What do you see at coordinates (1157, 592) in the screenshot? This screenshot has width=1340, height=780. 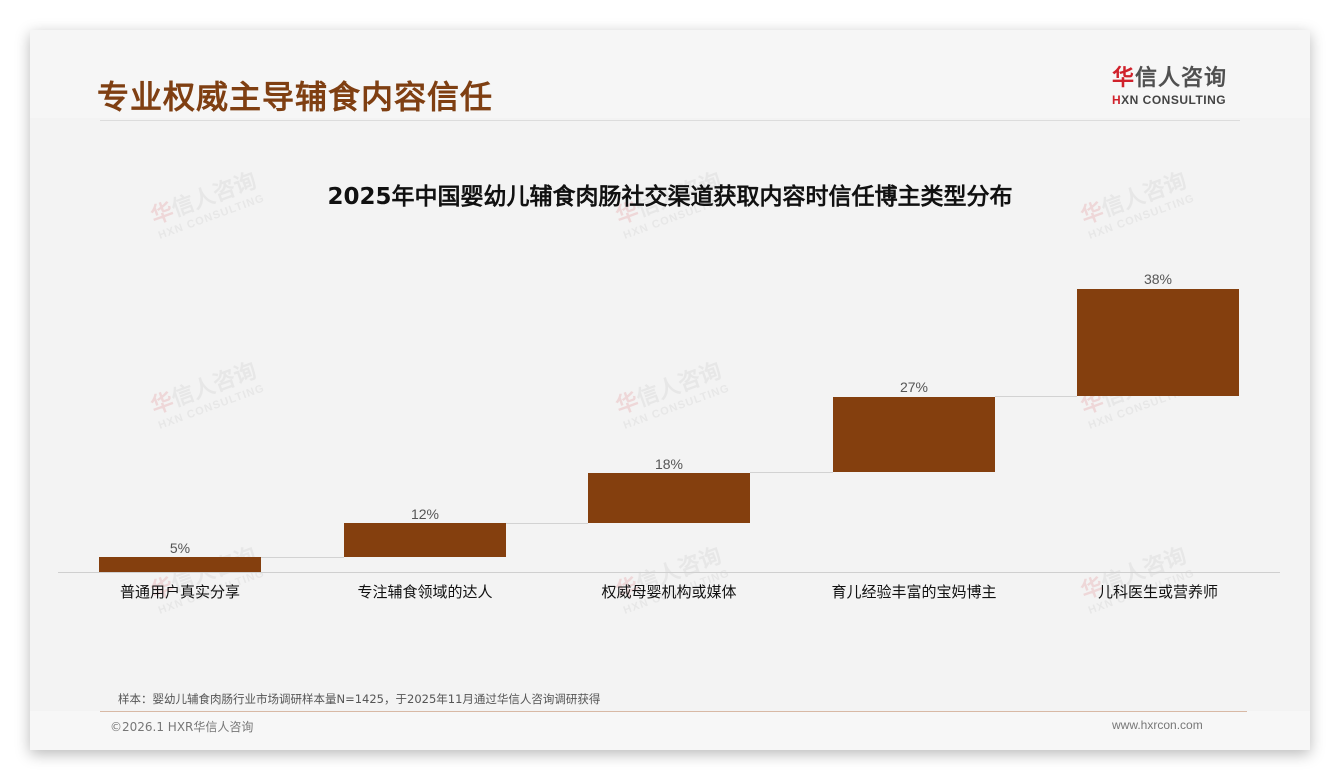 I see `category-label: 儿科医生或营养师` at bounding box center [1157, 592].